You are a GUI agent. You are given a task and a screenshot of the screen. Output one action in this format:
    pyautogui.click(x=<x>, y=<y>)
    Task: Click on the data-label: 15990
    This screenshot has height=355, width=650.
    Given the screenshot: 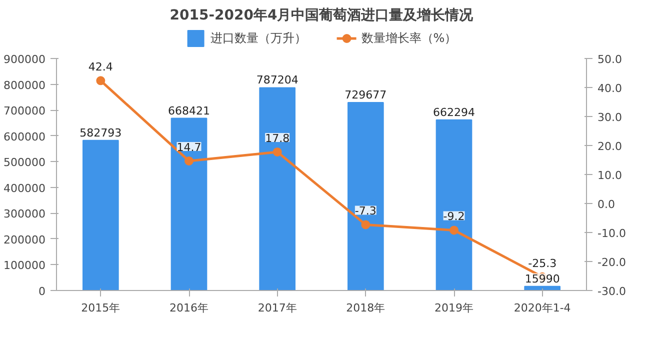 What is the action you would take?
    pyautogui.click(x=542, y=279)
    